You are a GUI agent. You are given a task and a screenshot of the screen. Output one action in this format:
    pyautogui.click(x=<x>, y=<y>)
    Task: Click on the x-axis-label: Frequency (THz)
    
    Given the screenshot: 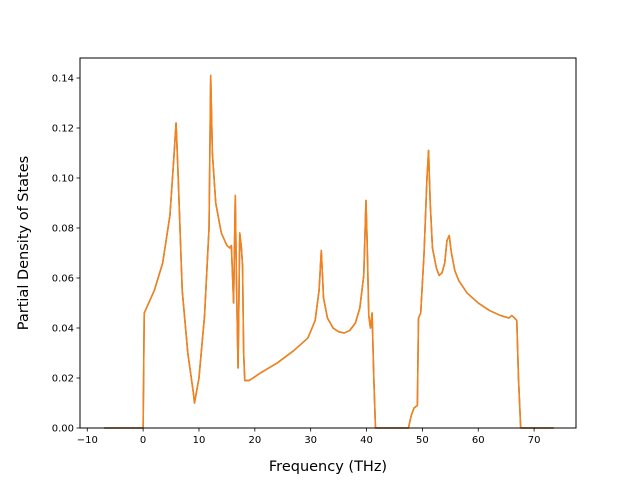 What is the action you would take?
    pyautogui.click(x=328, y=467)
    